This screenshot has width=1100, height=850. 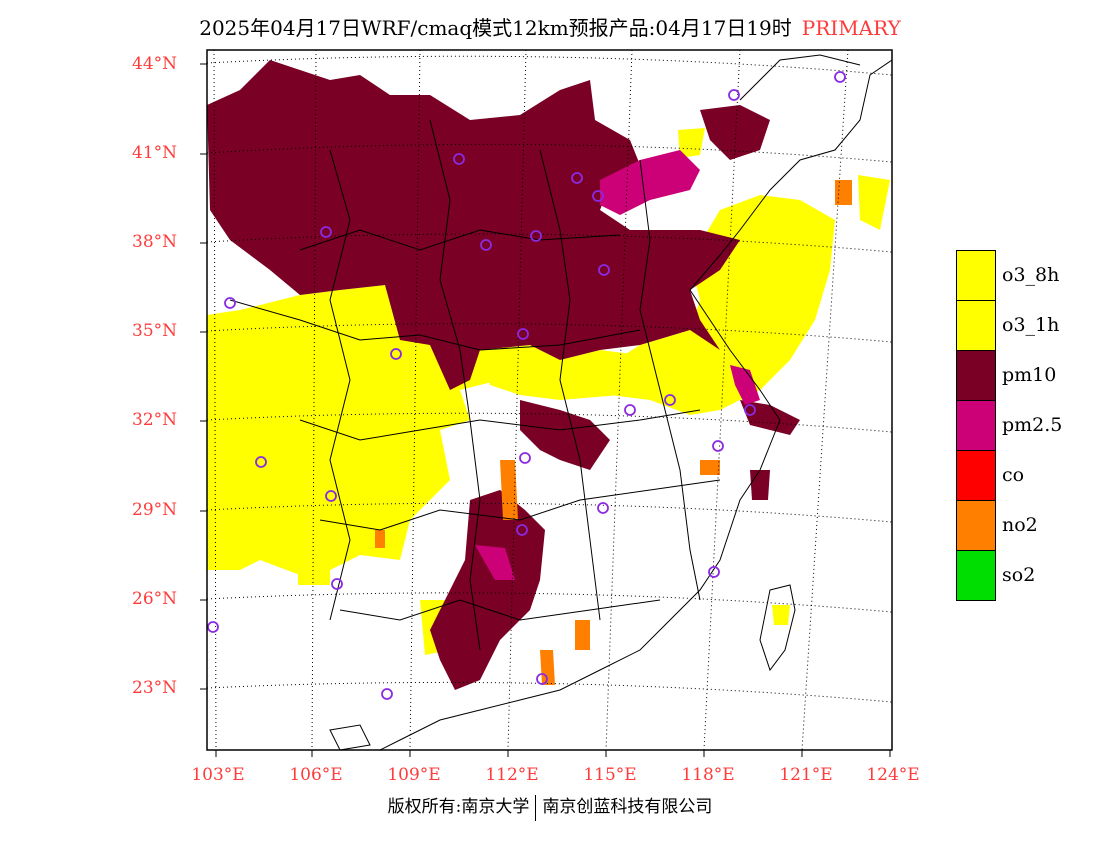 I want to click on legend-label: so2, so click(x=1019, y=575).